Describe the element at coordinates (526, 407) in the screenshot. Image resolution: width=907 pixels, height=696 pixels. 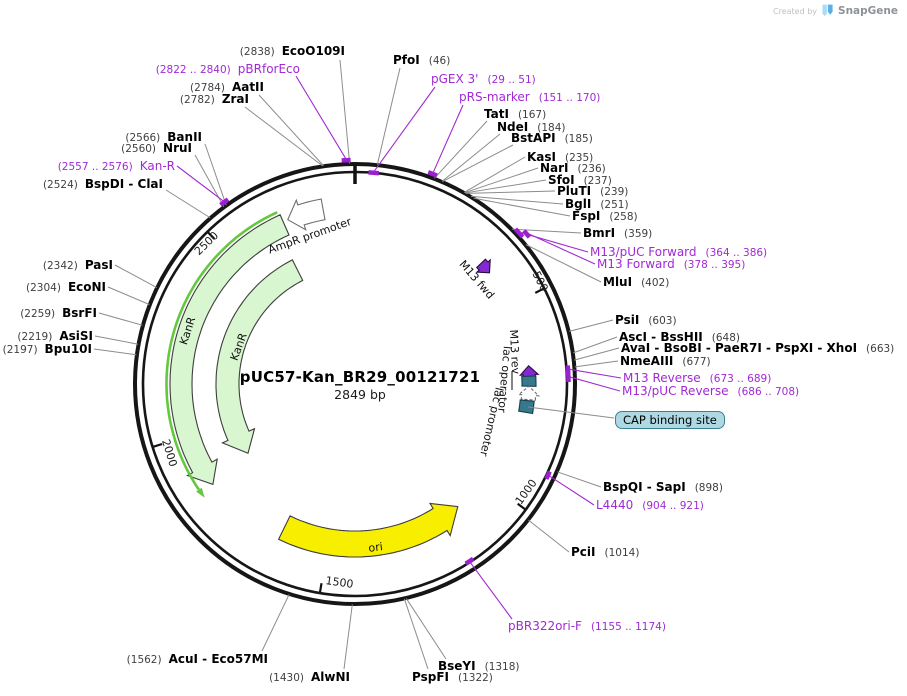
I see `feature-cap-binding-site` at that location.